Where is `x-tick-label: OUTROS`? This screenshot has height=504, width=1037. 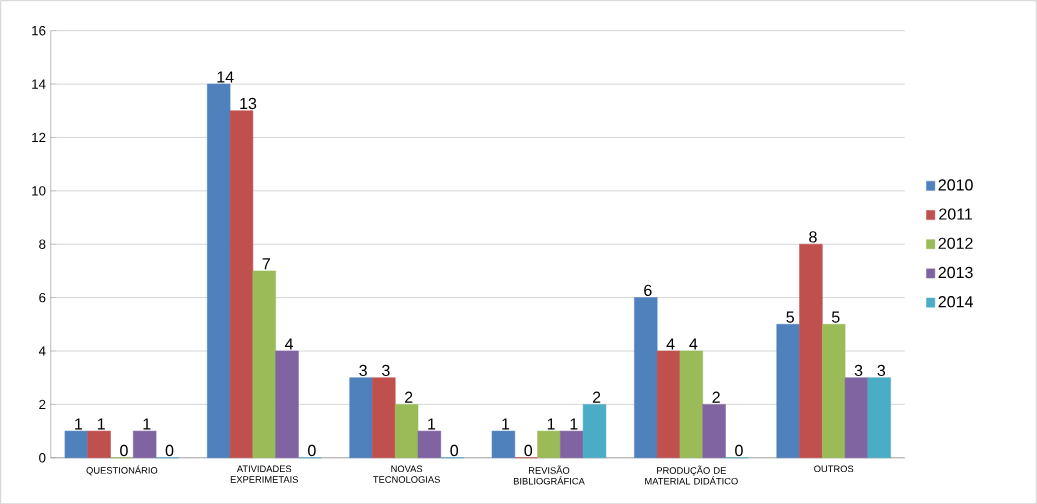 x-tick-label: OUTROS is located at coordinates (834, 468).